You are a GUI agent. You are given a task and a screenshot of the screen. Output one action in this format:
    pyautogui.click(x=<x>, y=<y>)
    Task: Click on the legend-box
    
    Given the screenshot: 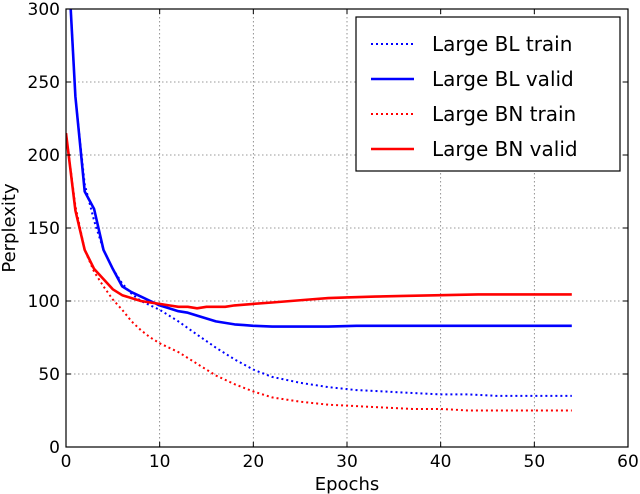 What is the action you would take?
    pyautogui.click(x=488, y=94)
    